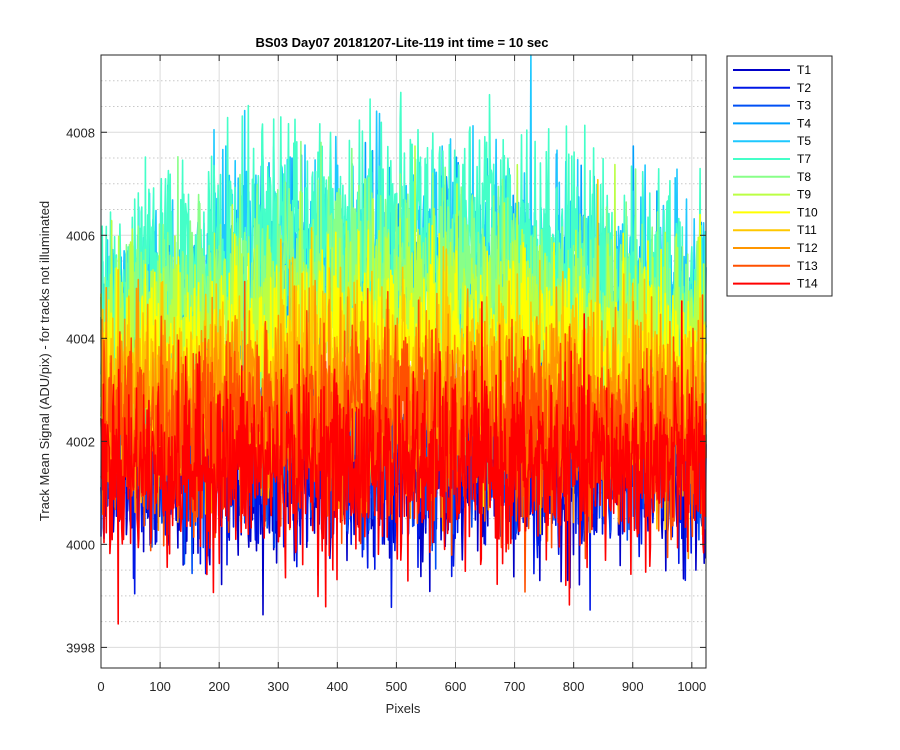 Image resolution: width=900 pixels, height=750 pixels. What do you see at coordinates (804, 106) in the screenshot?
I see `legend-label-t3: T3` at bounding box center [804, 106].